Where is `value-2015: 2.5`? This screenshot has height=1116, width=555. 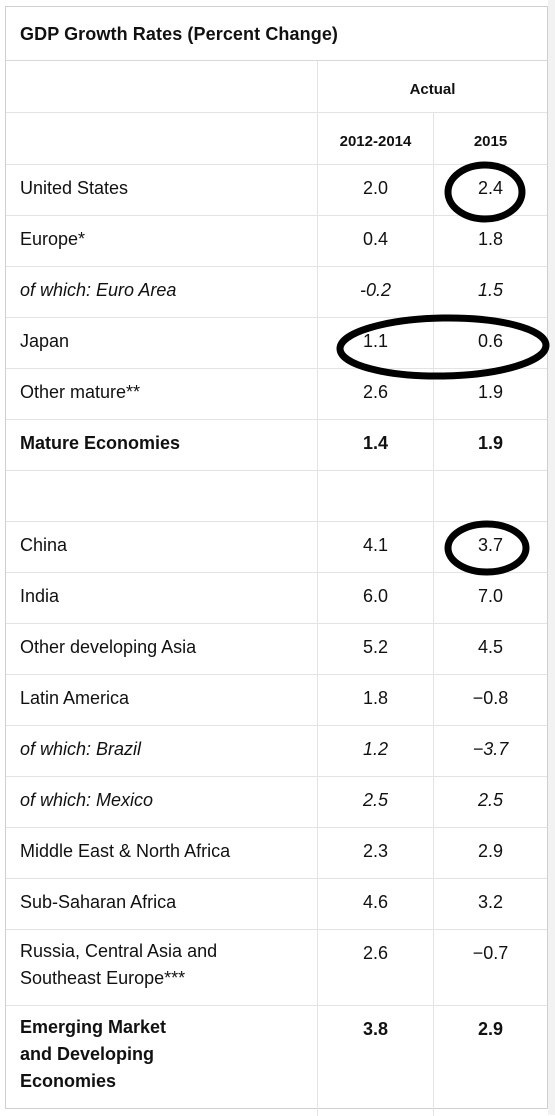
value-2015: 2.5 is located at coordinates (490, 802).